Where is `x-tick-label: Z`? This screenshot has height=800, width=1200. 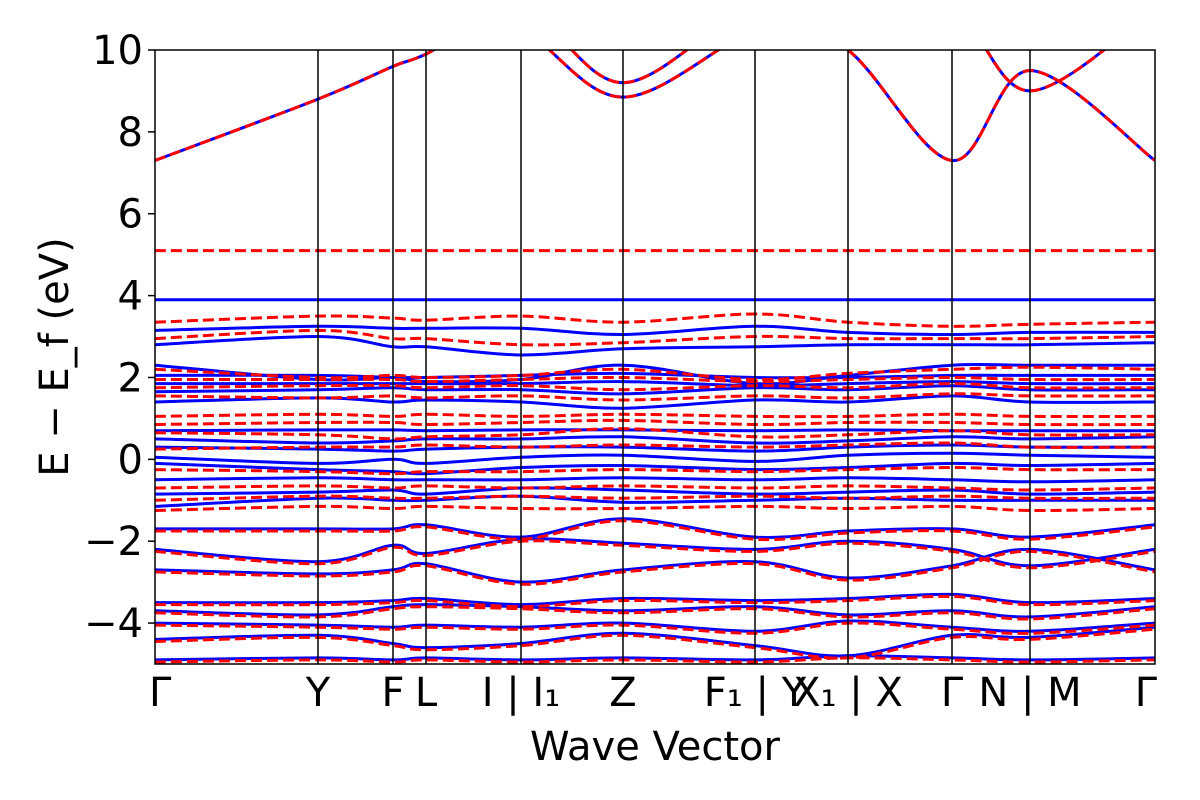
x-tick-label: Z is located at coordinates (622, 693).